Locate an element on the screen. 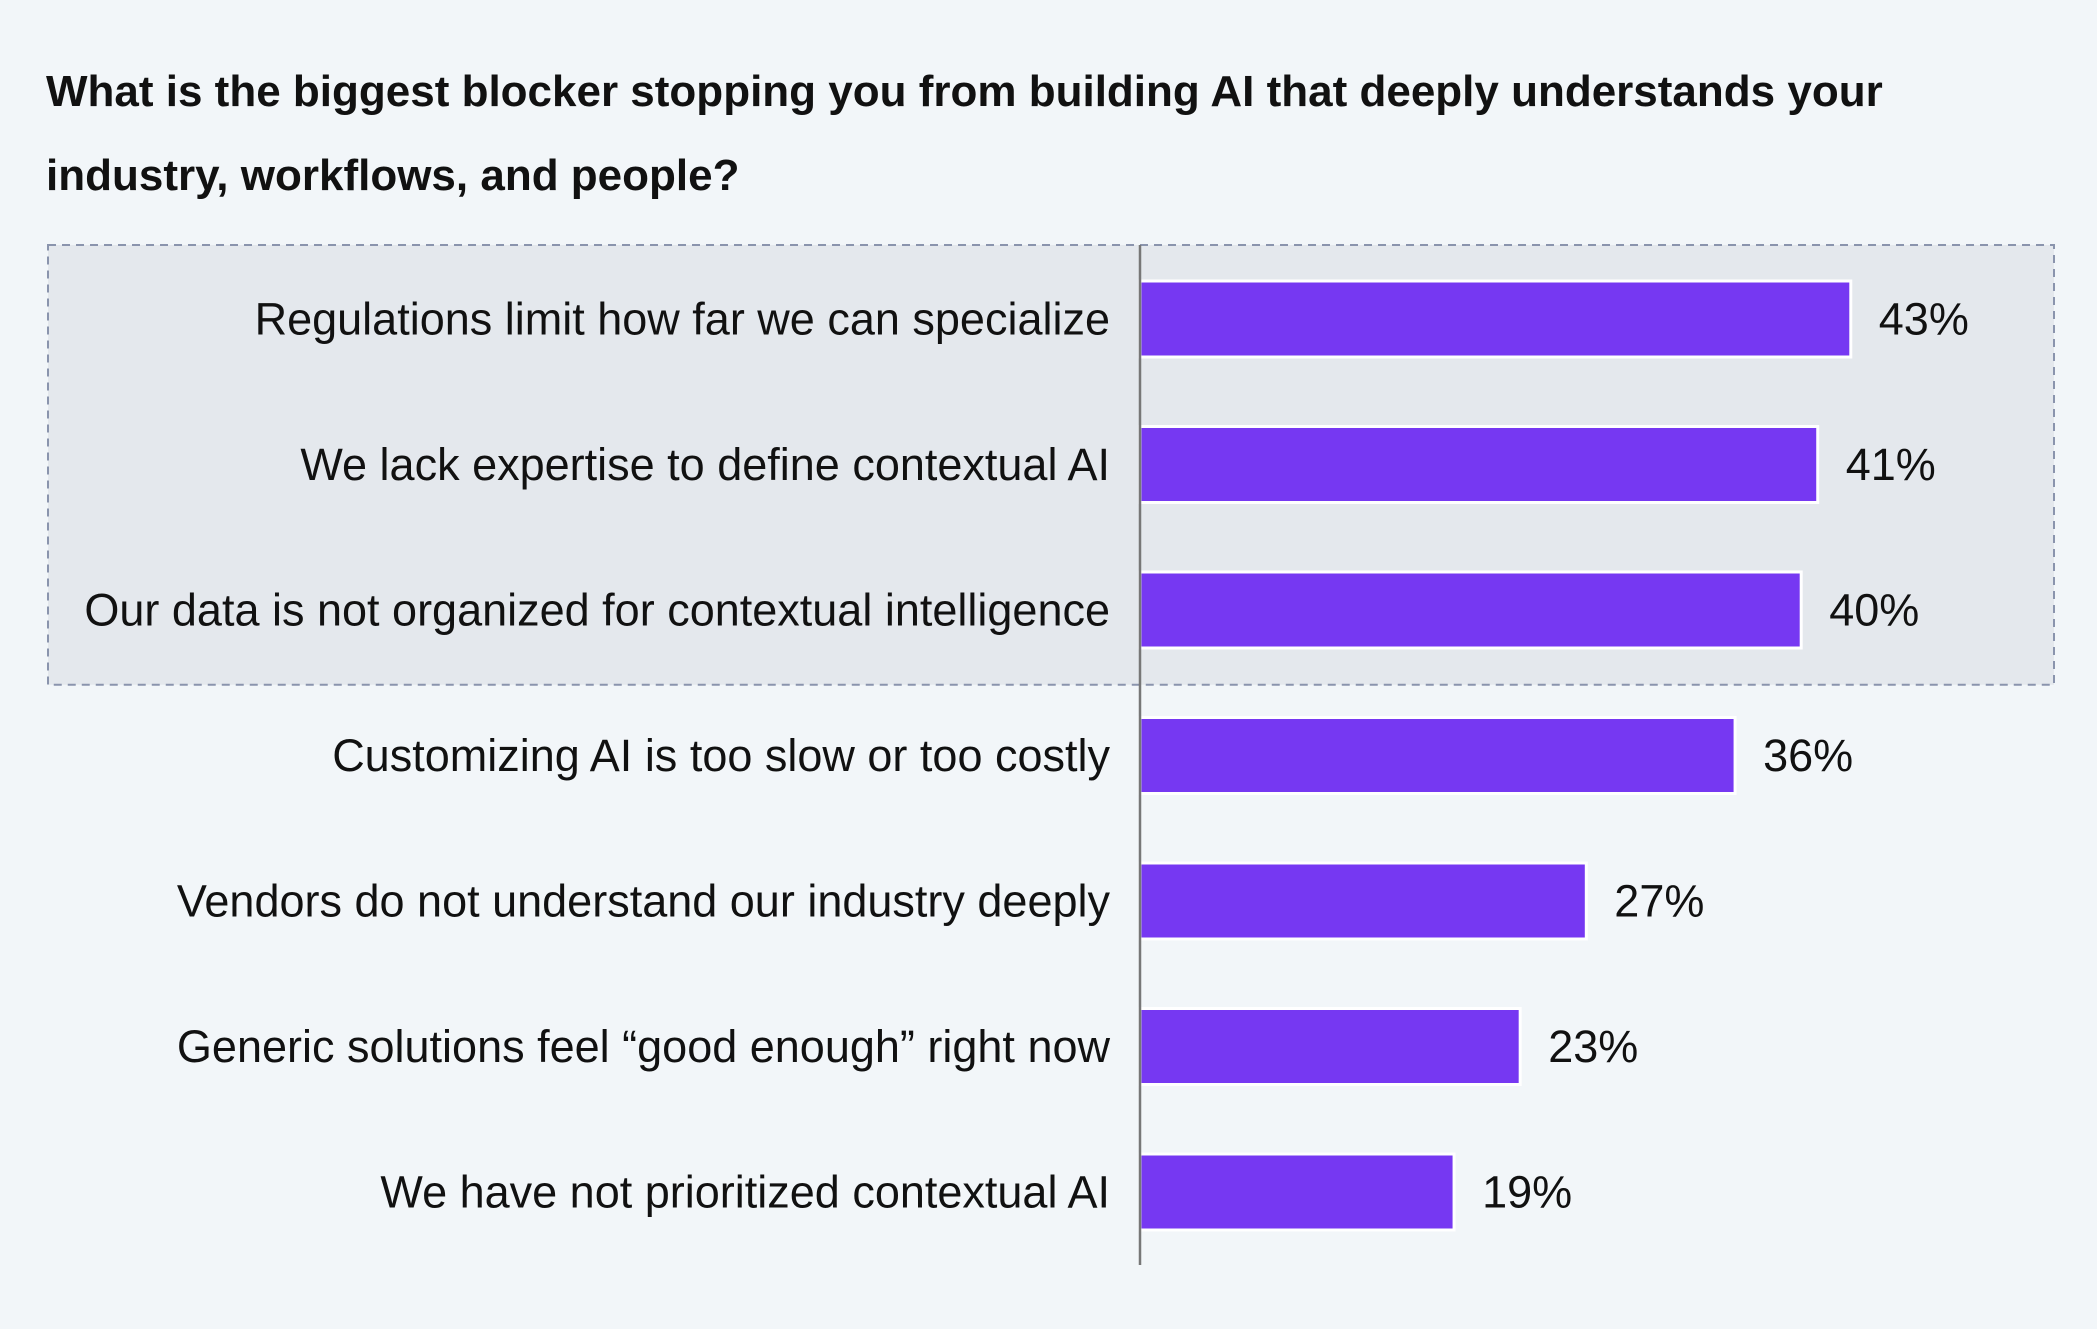 The image size is (2097, 1329). value-label: 40% is located at coordinates (1874, 610).